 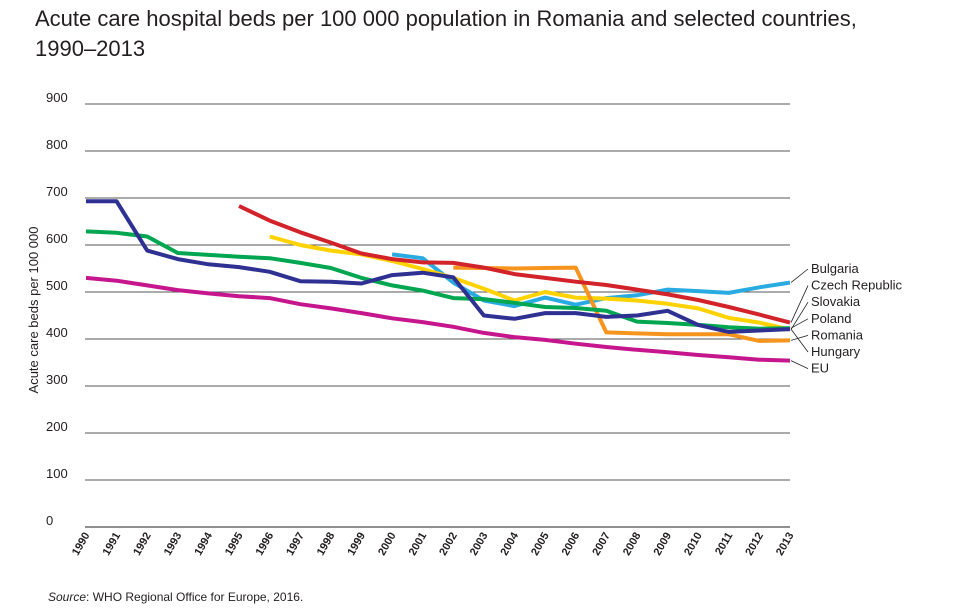 What do you see at coordinates (295, 544) in the screenshot?
I see `x-tick-label: 1997` at bounding box center [295, 544].